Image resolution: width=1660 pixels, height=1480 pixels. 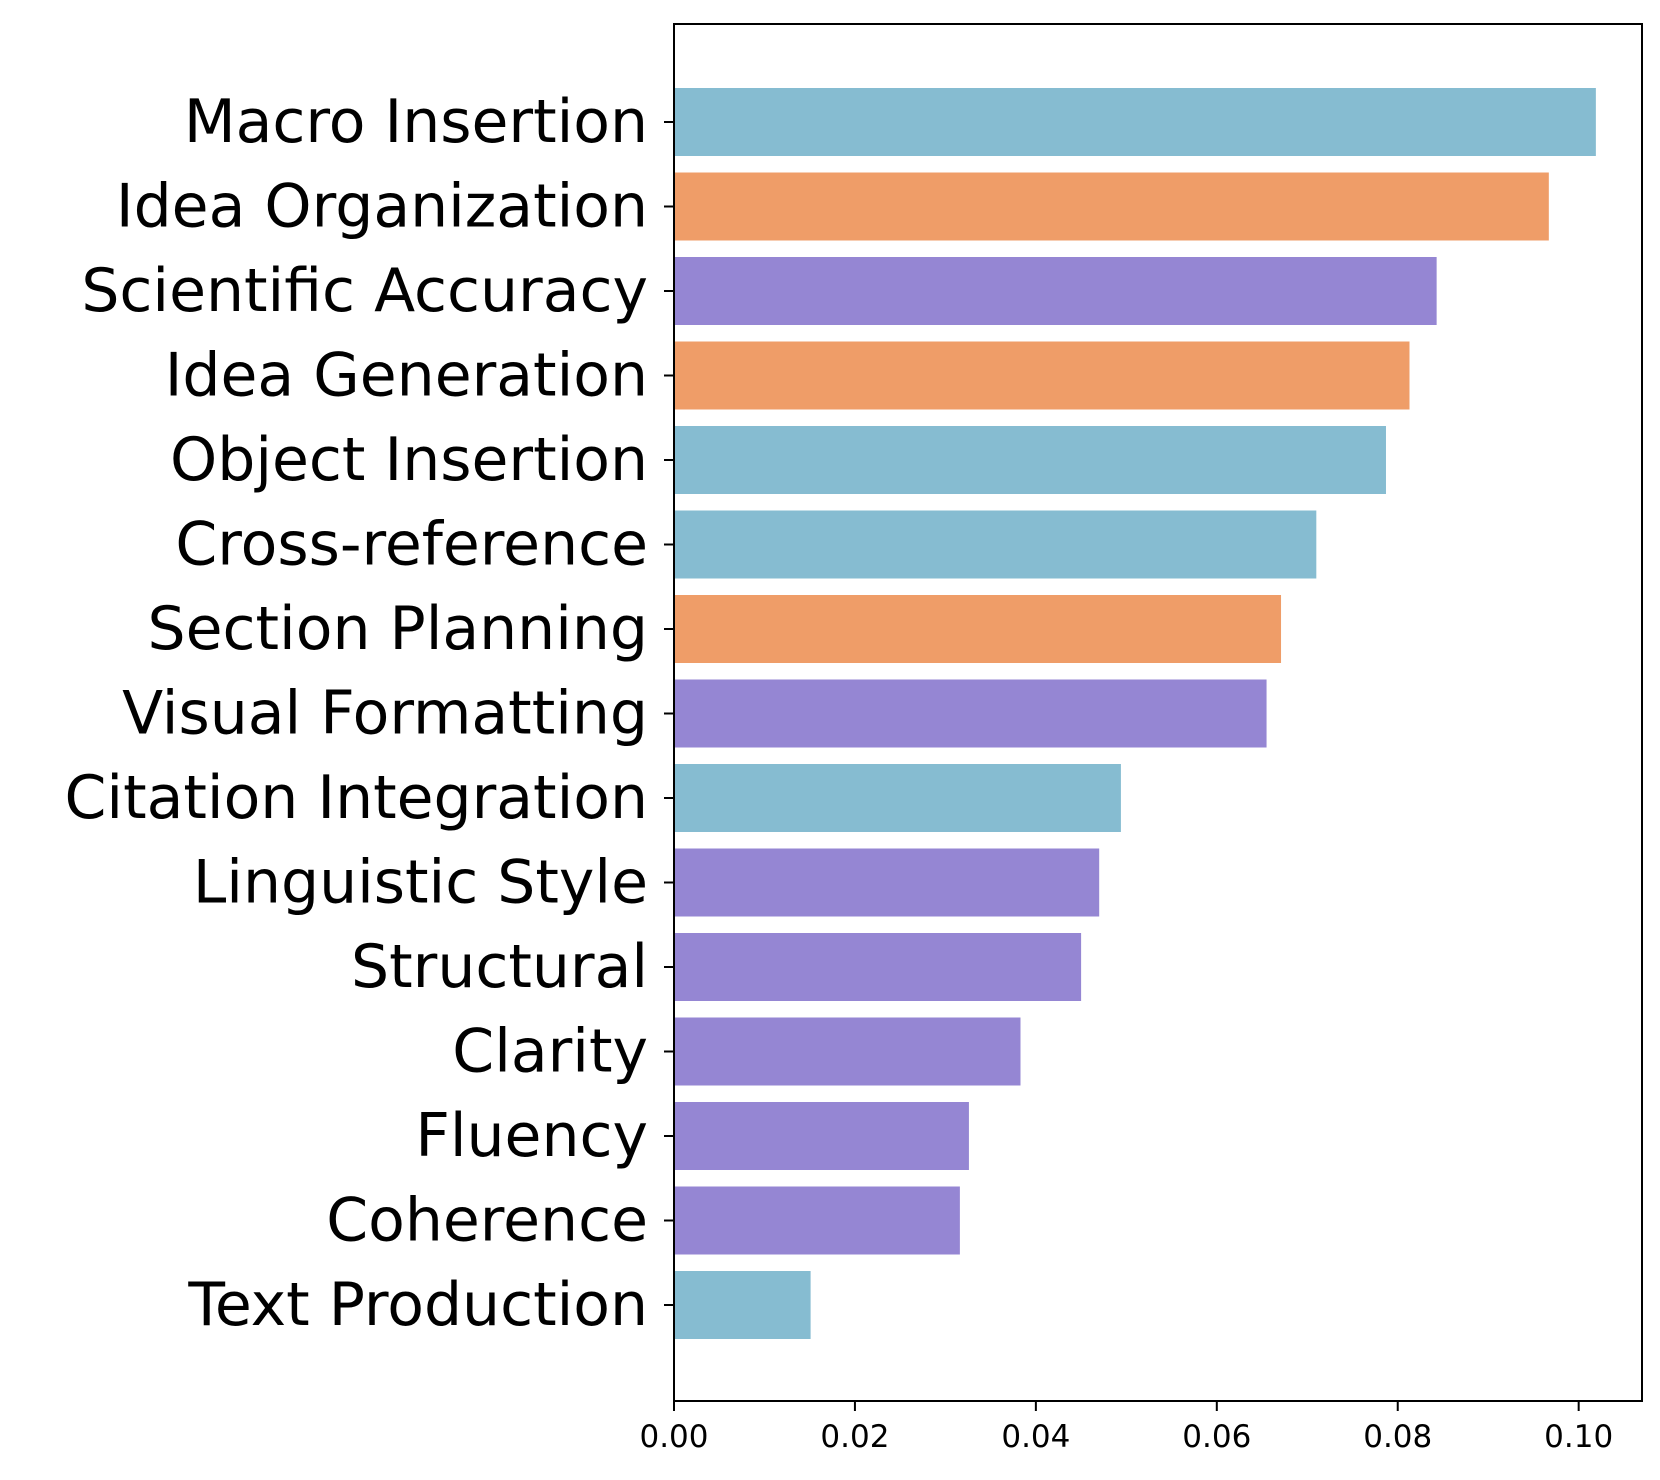 I want to click on category-label-idea-organization: Idea Organization, so click(x=382, y=207).